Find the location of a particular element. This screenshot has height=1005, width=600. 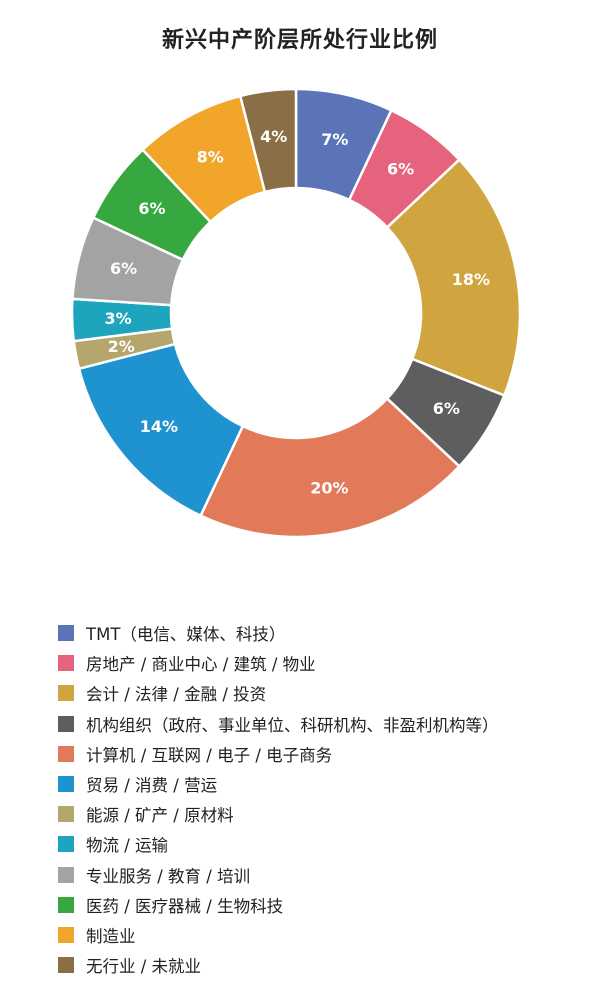

legend-label: 房地产 / 商业中心 / 建筑 / 物业 is located at coordinates (201, 665).